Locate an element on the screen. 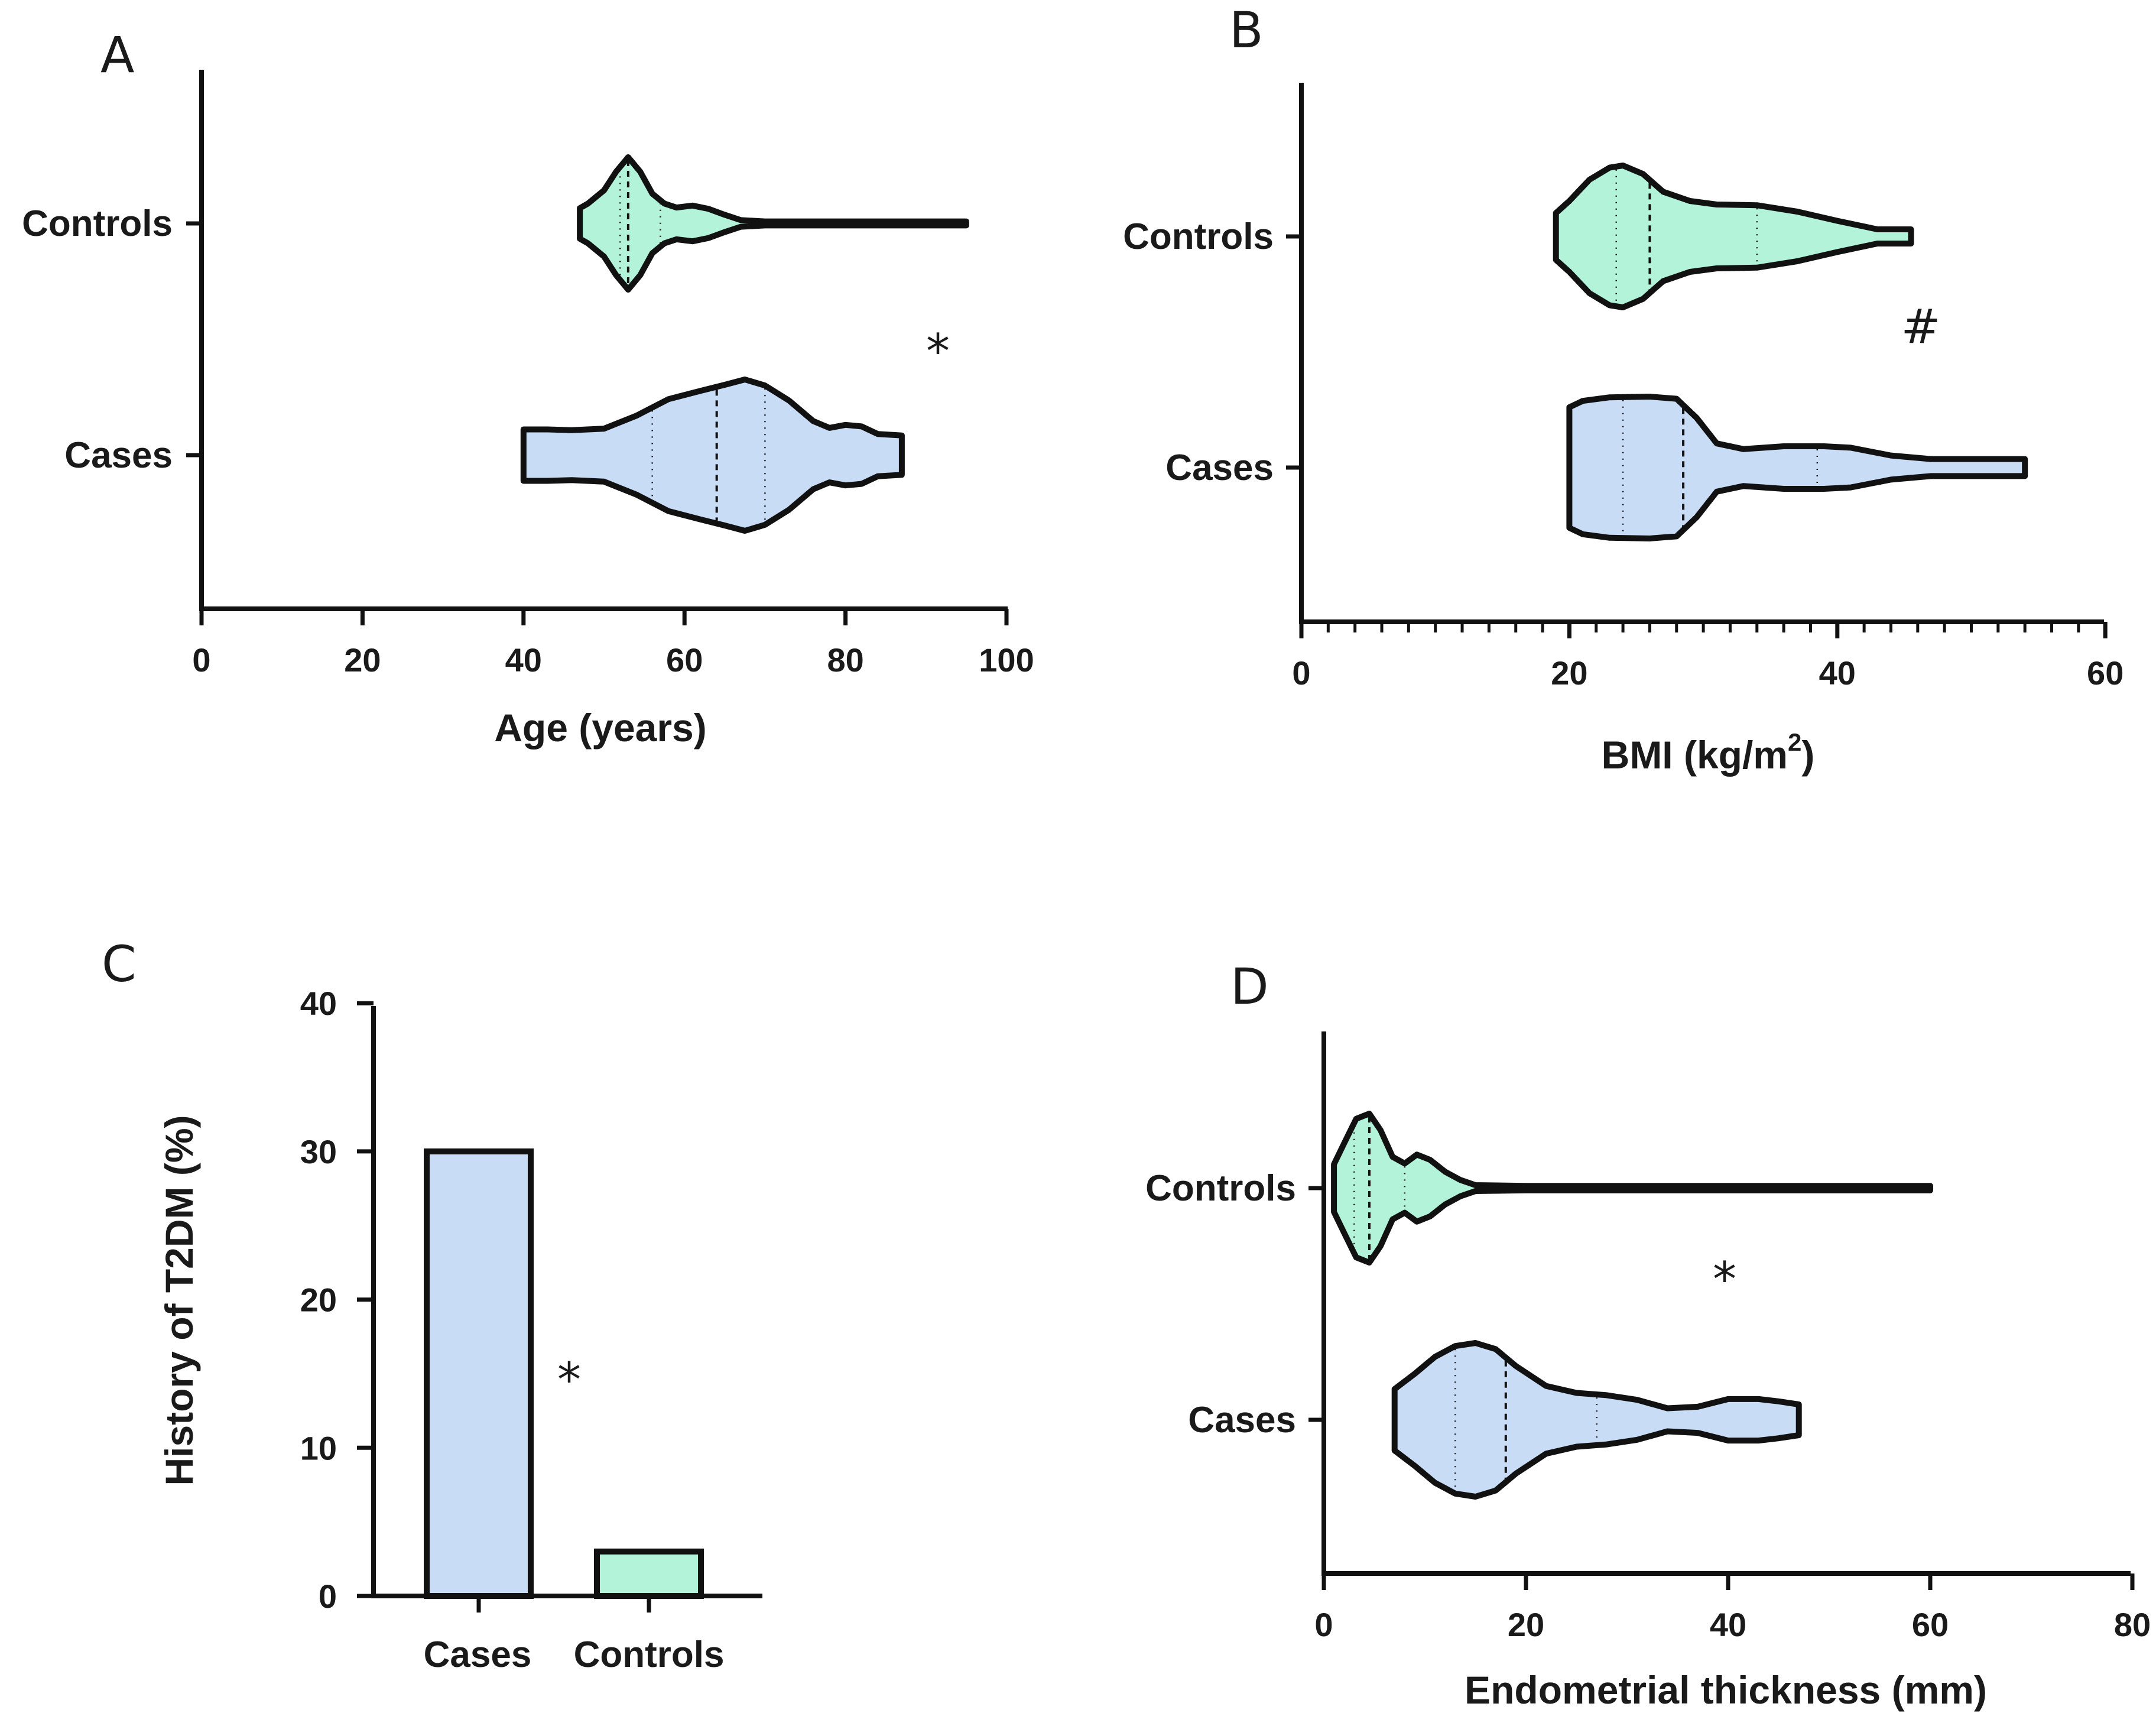  panel-a-x-tick-label: 80 is located at coordinates (845, 660).